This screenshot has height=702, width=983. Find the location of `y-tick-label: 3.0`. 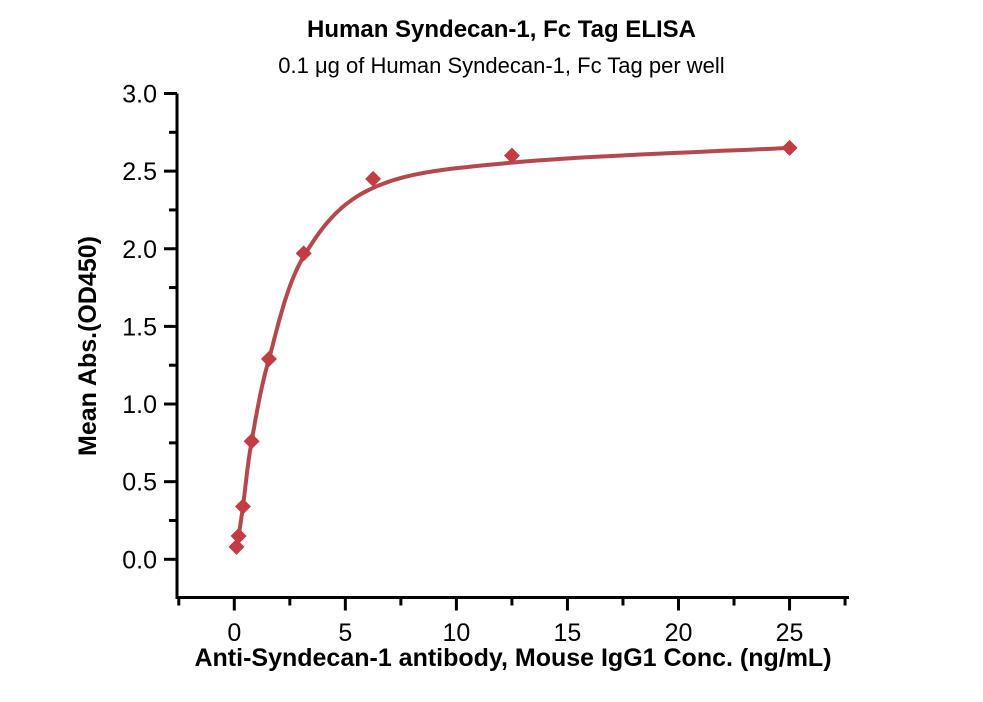

y-tick-label: 3.0 is located at coordinates (139, 94).